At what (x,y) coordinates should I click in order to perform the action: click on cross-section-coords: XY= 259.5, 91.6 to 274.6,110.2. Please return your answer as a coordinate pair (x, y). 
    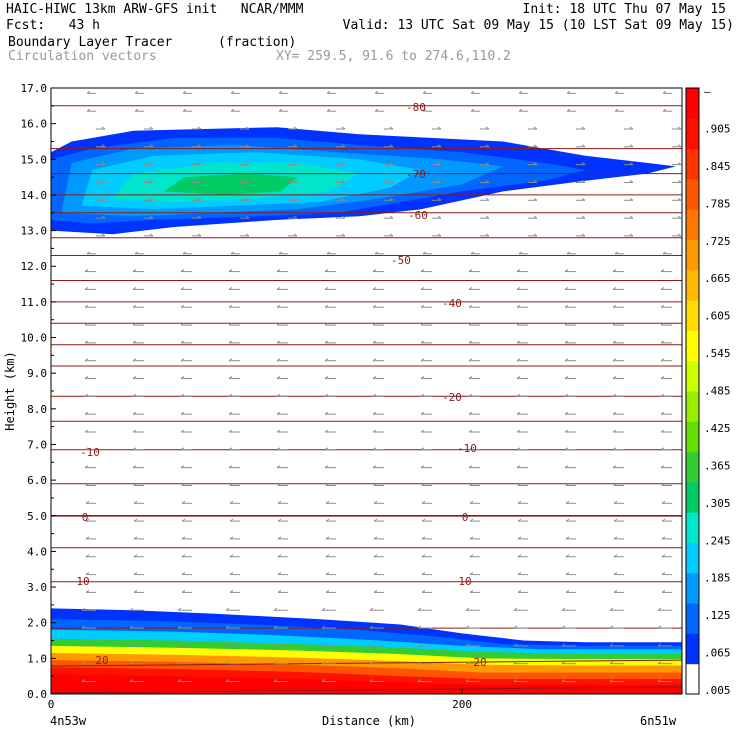
    Looking at the image, I should click on (393, 56).